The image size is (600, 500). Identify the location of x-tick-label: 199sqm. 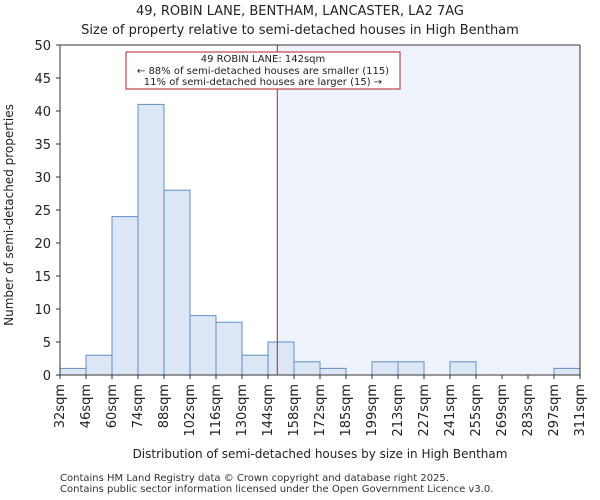
(372, 410).